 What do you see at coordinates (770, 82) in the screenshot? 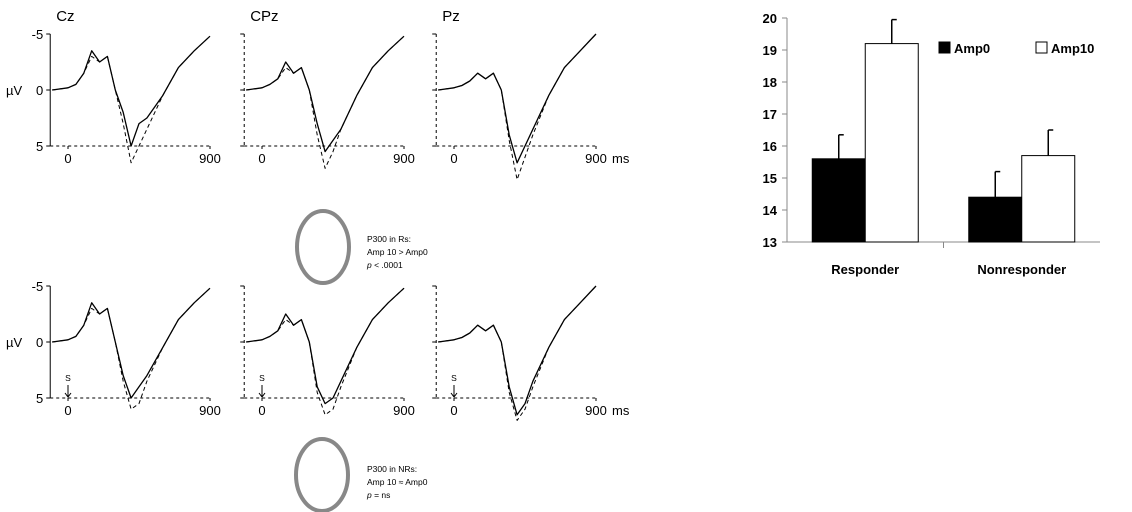
I see `bar-y-tick-label: 18` at bounding box center [770, 82].